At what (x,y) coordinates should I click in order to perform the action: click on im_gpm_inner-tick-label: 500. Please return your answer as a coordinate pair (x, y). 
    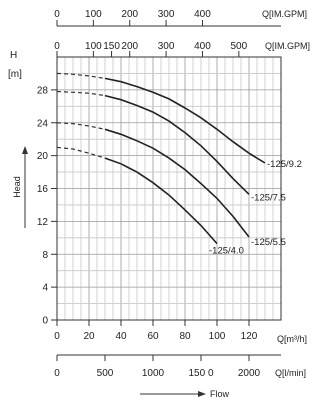
    Looking at the image, I should click on (238, 46).